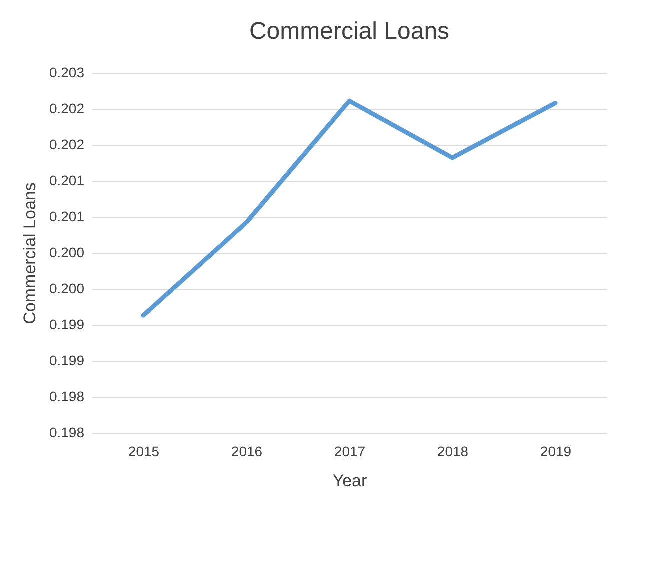  What do you see at coordinates (349, 31) in the screenshot?
I see `chart-title: Commercial Loans` at bounding box center [349, 31].